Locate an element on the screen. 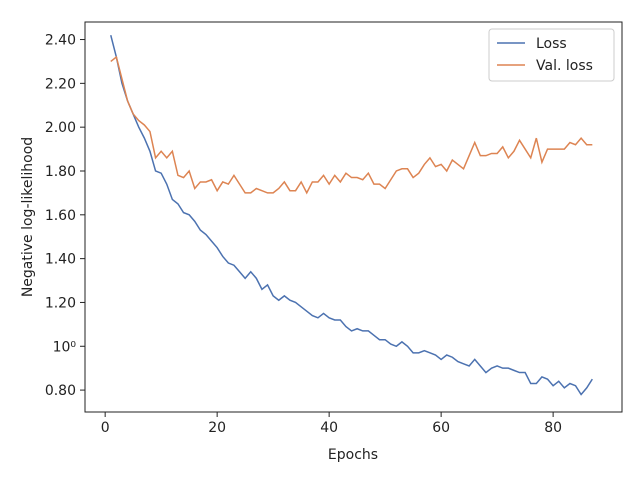 This screenshot has width=640, height=484. legend-box is located at coordinates (551, 55).